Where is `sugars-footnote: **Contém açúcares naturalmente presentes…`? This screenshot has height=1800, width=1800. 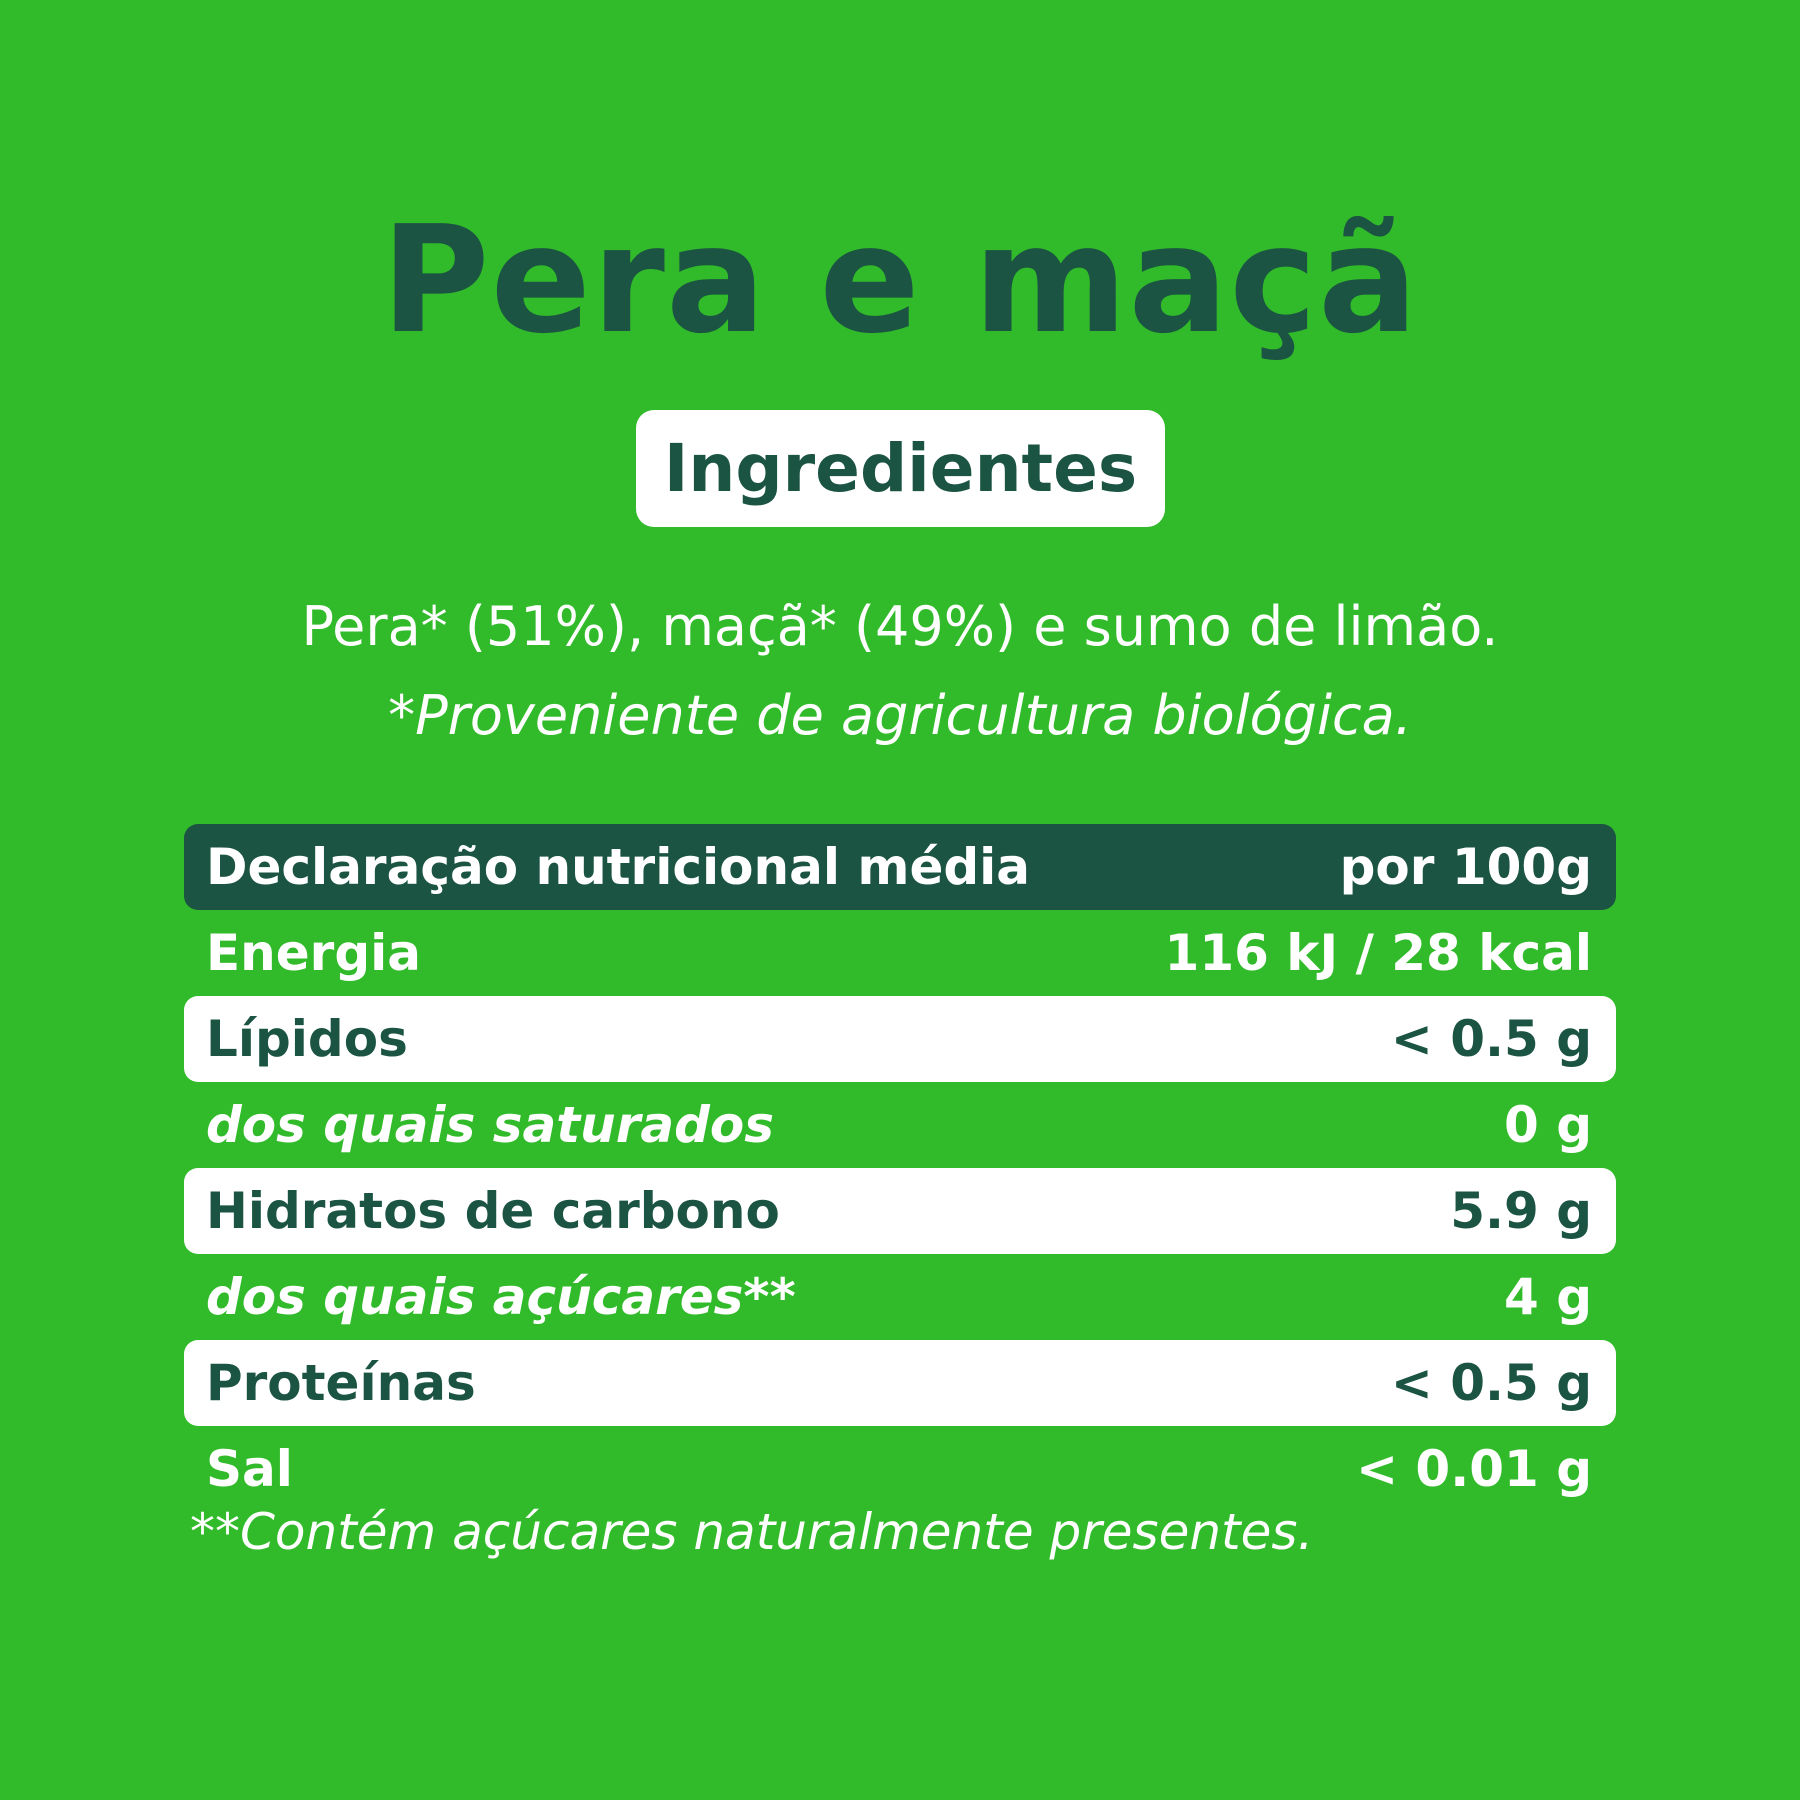
sugars-footnote: **Contém açúcares naturalmente presentes… is located at coordinates (752, 1532).